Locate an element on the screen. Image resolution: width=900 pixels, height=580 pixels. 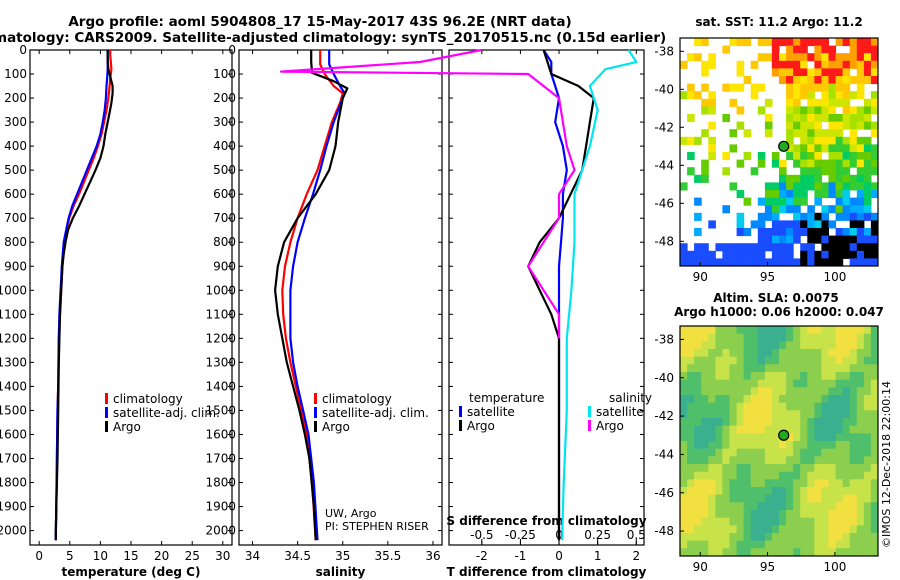
x-tick-label: 5 is located at coordinates (70, 556).